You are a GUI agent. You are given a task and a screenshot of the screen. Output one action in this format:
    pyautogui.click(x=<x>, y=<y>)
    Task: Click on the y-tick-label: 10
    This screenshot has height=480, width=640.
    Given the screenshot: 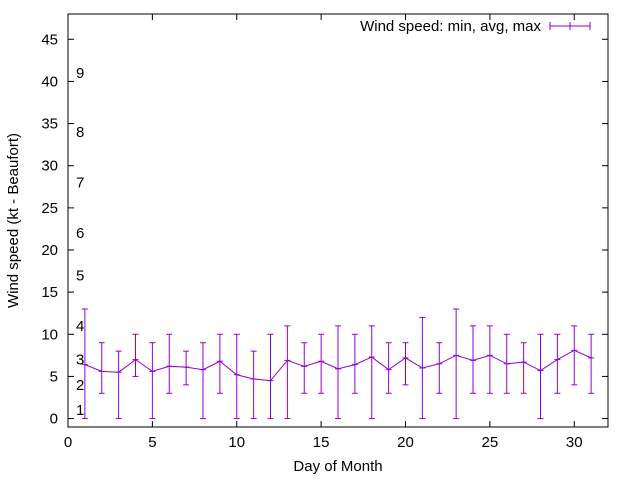 What is the action you would take?
    pyautogui.click(x=49, y=334)
    